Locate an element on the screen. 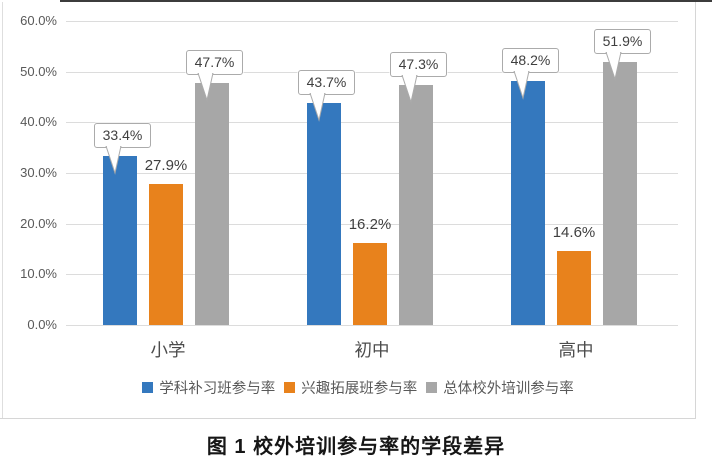 This screenshot has height=470, width=712. legend-label: 兴趣拓展班参与率 is located at coordinates (359, 389).